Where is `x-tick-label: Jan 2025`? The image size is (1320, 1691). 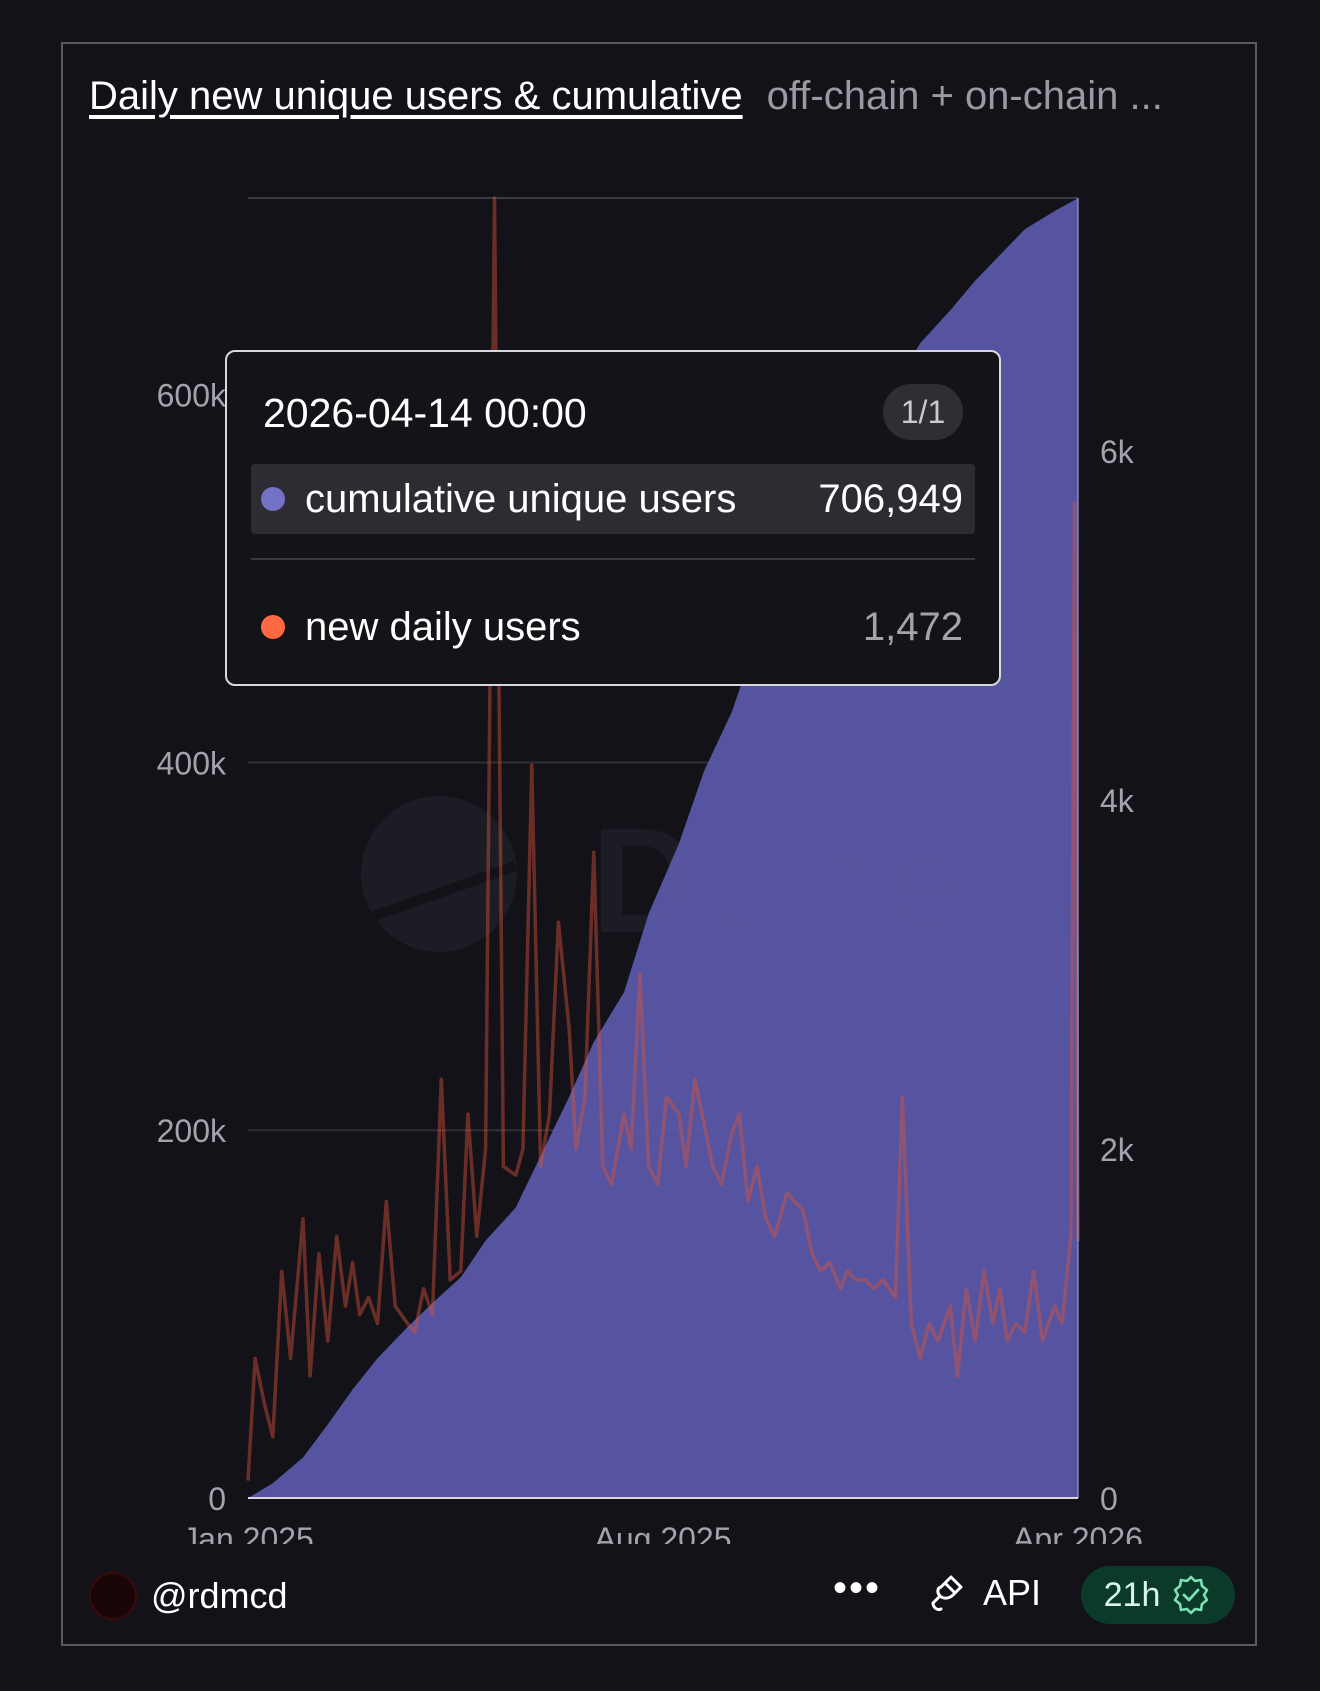 x-tick-label: Jan 2025 is located at coordinates (248, 1532).